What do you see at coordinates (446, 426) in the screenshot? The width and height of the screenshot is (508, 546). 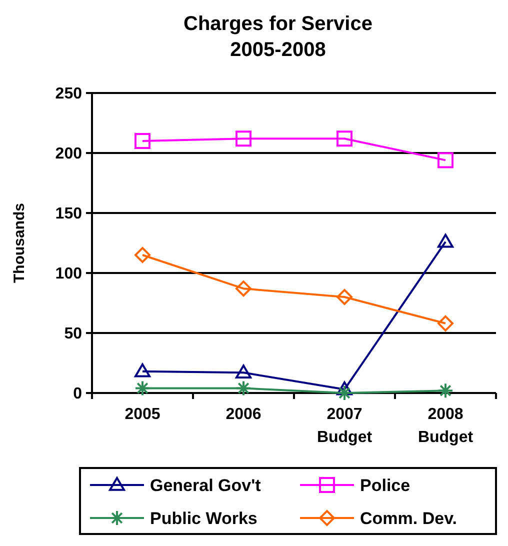 I see `x-tick-label: 2008 Budget` at bounding box center [446, 426].